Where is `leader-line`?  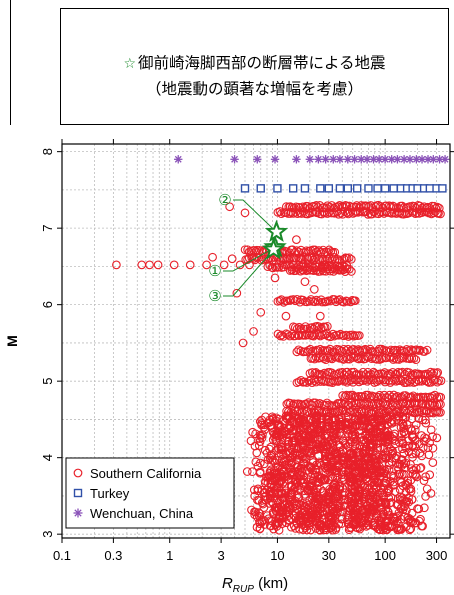
leader-line is located at coordinates (248, 273).